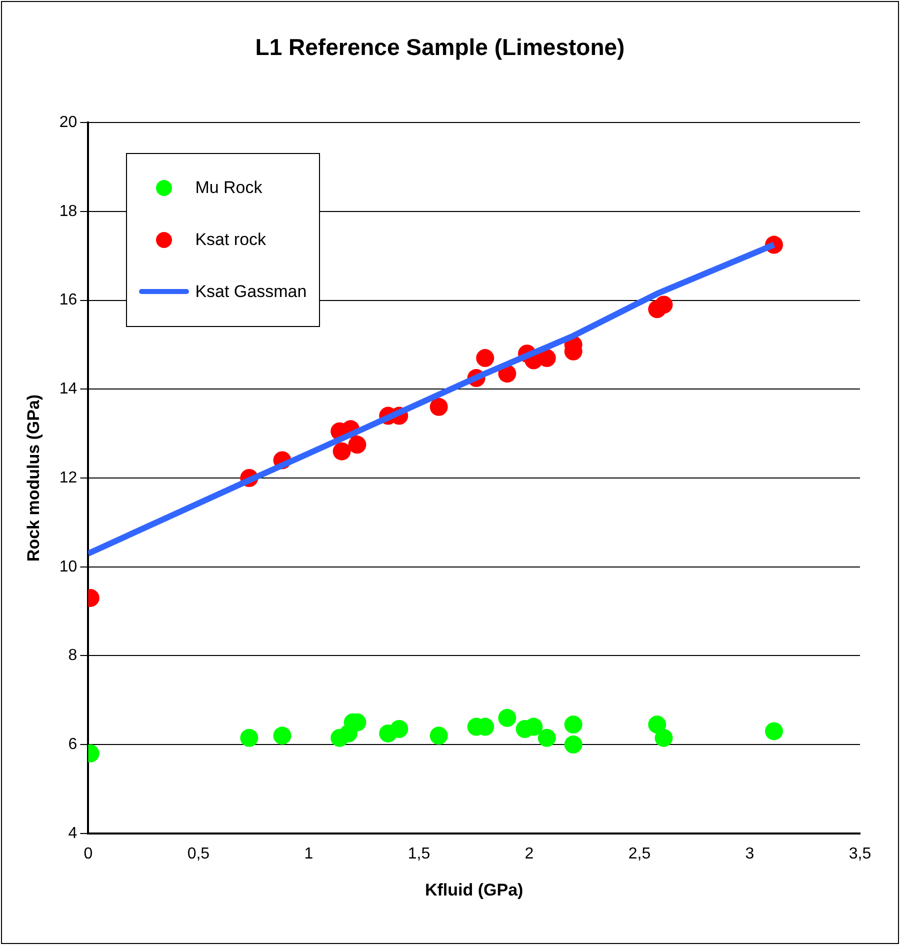  Describe the element at coordinates (228, 188) in the screenshot. I see `legend-label: Mu Rock` at that location.